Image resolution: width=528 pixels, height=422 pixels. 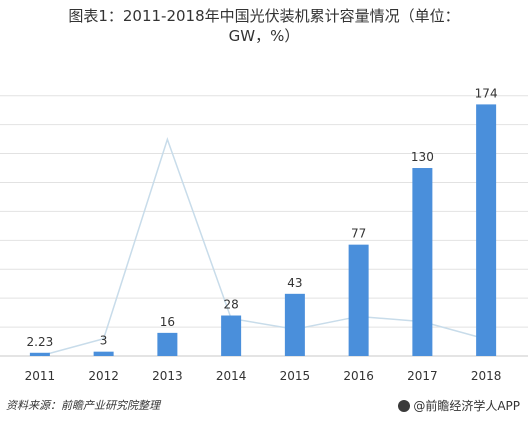 What do you see at coordinates (486, 376) in the screenshot?
I see `x-tick-2018: 2018` at bounding box center [486, 376].